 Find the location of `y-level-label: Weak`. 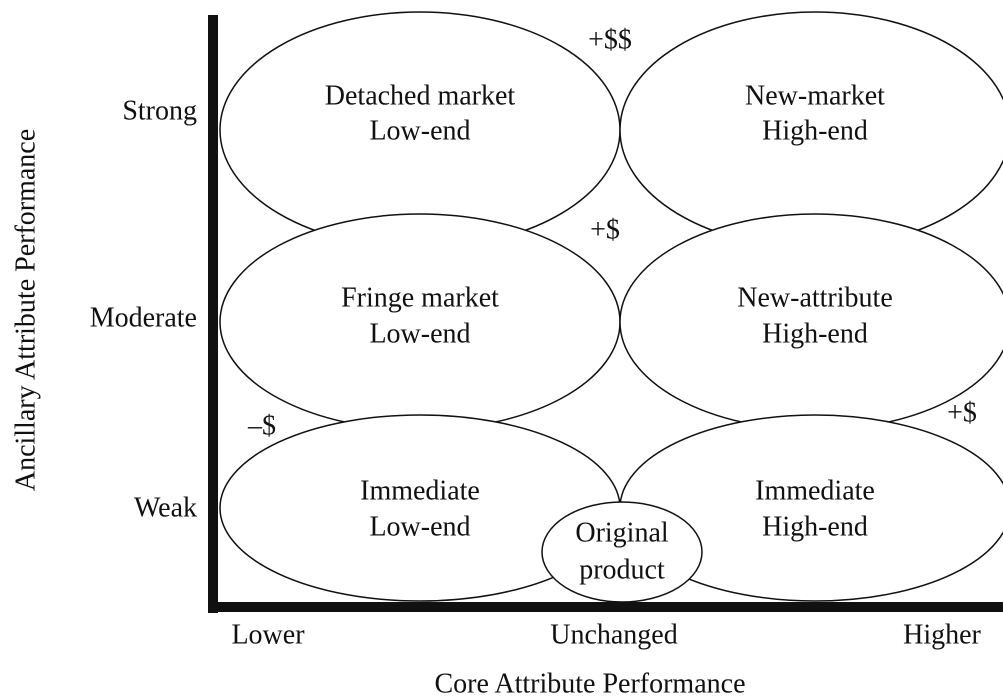

y-level-label: Weak is located at coordinates (165, 507).